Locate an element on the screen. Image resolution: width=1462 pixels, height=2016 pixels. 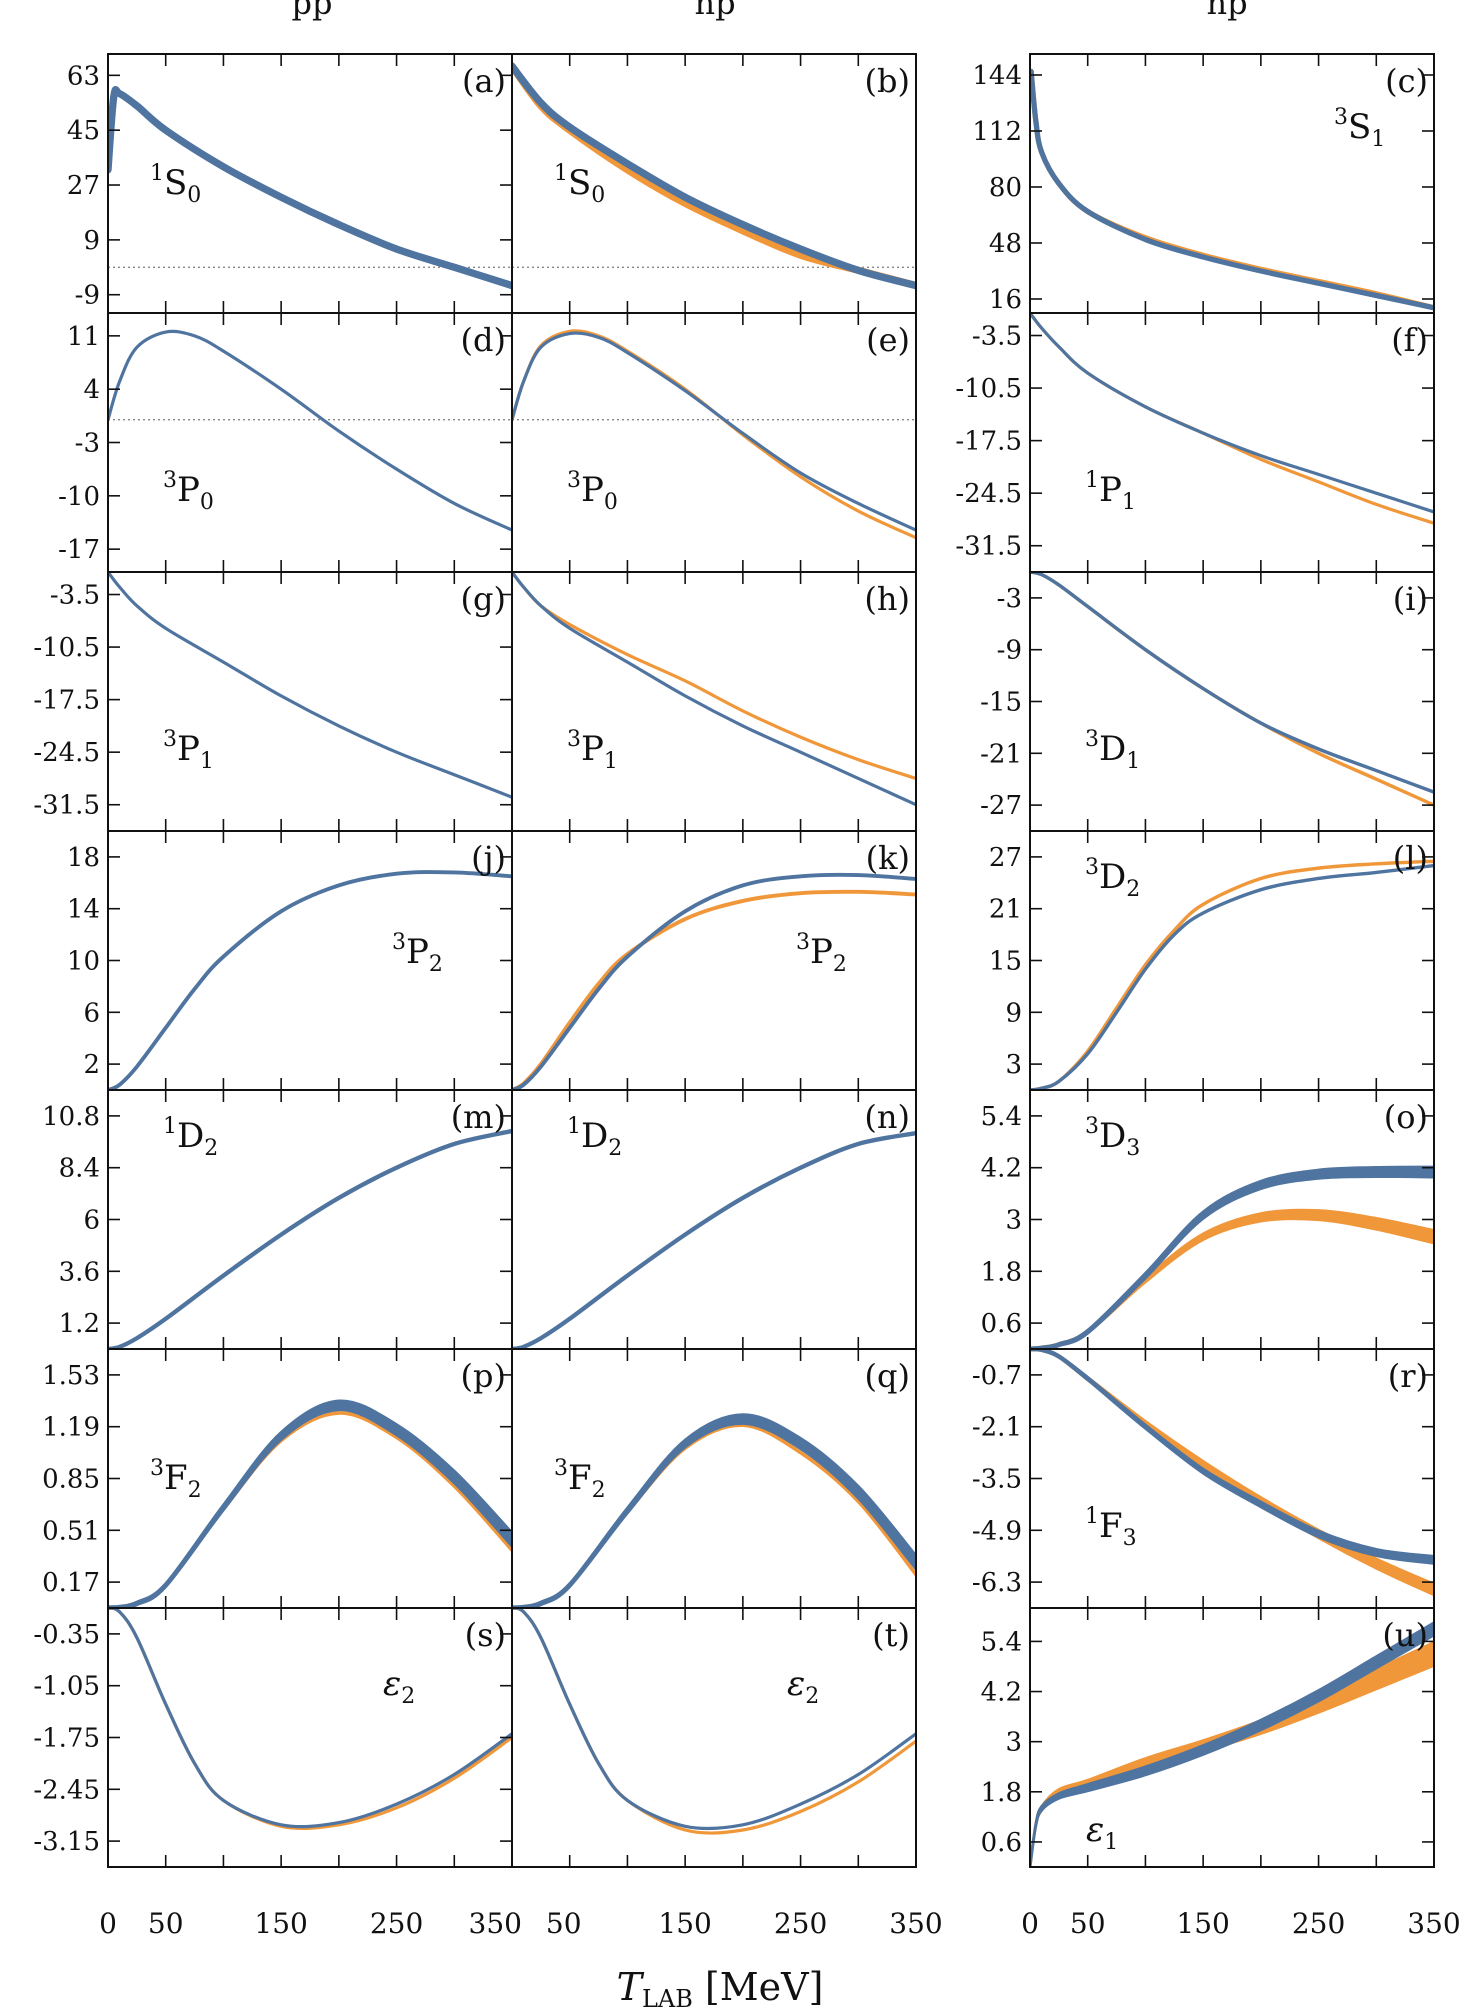
series-line-orange-t is located at coordinates (714, 1721).